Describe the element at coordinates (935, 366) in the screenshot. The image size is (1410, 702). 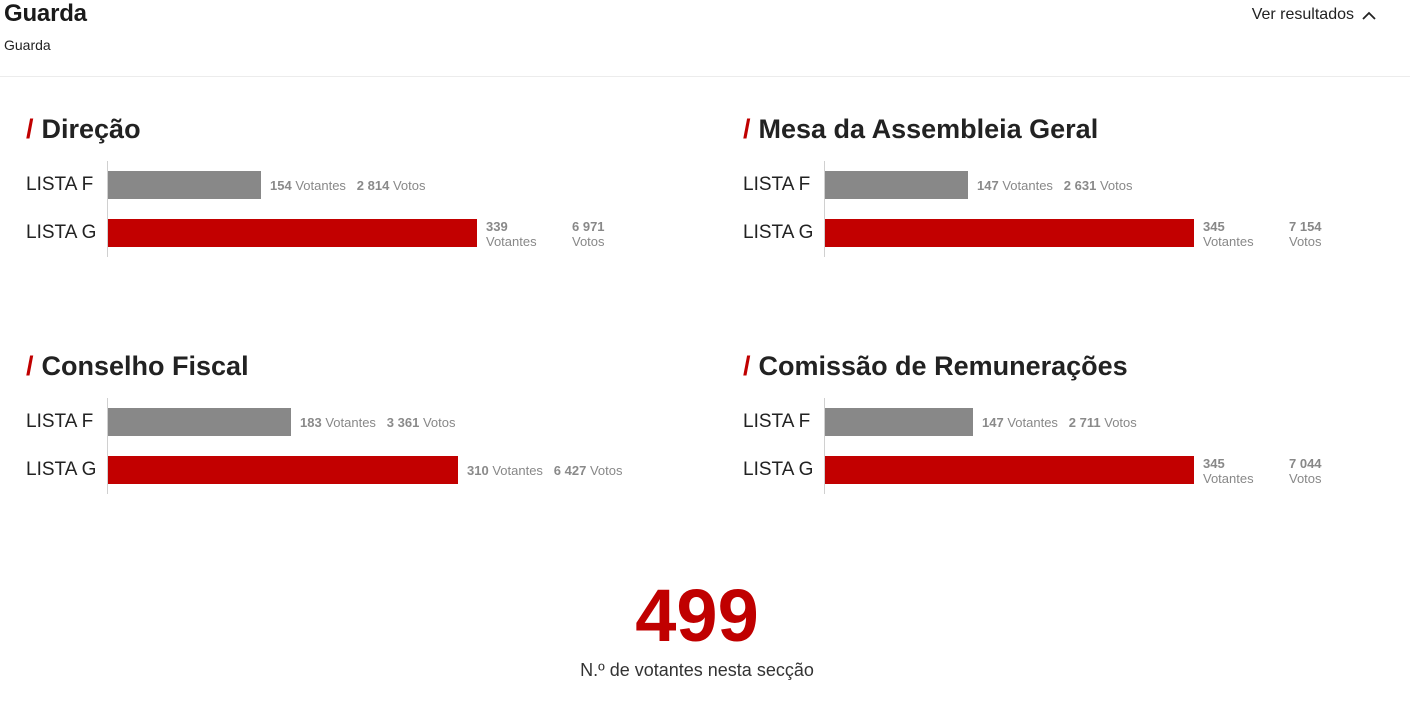
I see `section-title: / Comissão de Remunerações` at that location.